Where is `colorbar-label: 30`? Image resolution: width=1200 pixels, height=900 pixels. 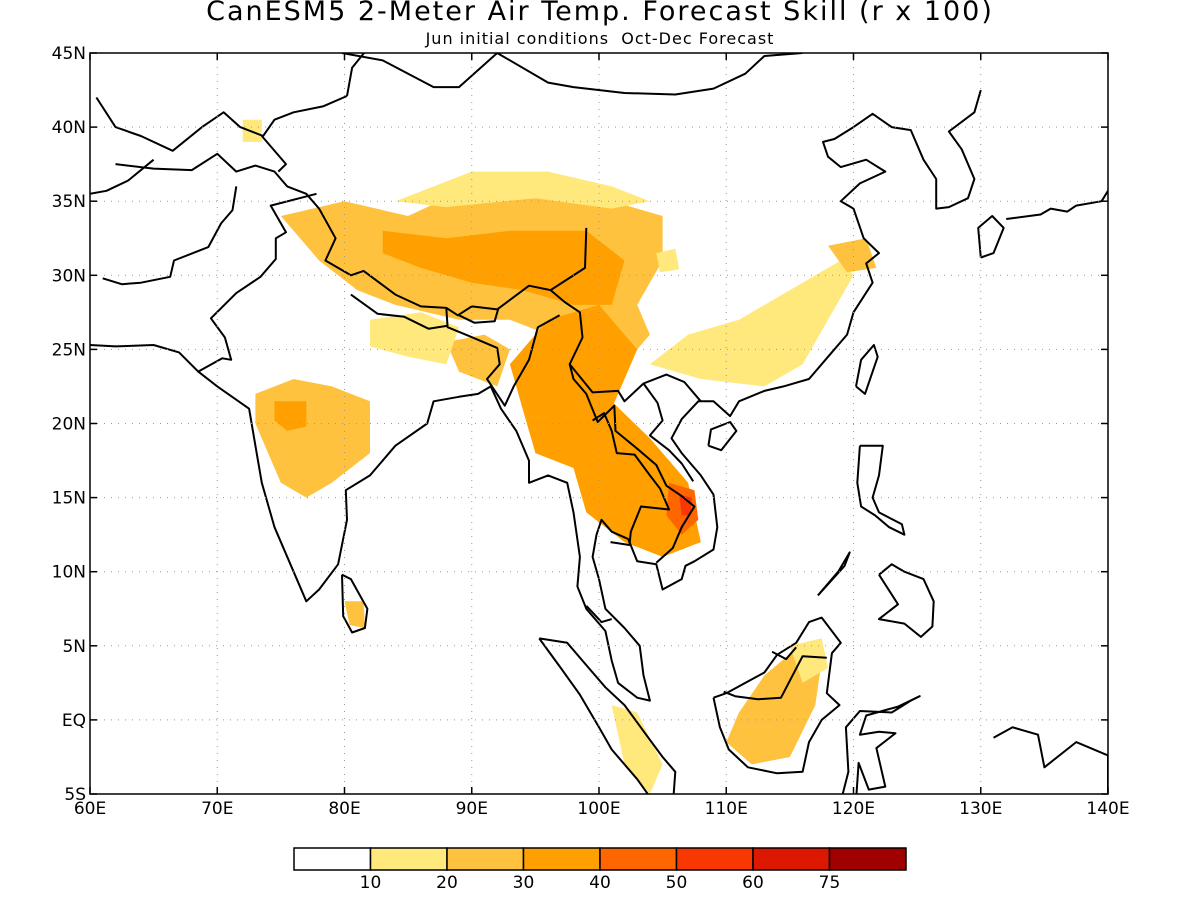
colorbar-label: 30 is located at coordinates (524, 883).